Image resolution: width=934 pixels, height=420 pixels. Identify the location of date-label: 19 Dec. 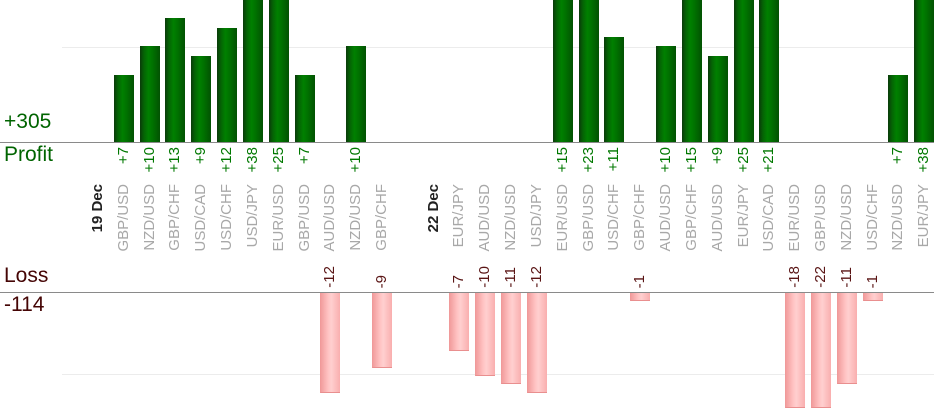
(97, 208).